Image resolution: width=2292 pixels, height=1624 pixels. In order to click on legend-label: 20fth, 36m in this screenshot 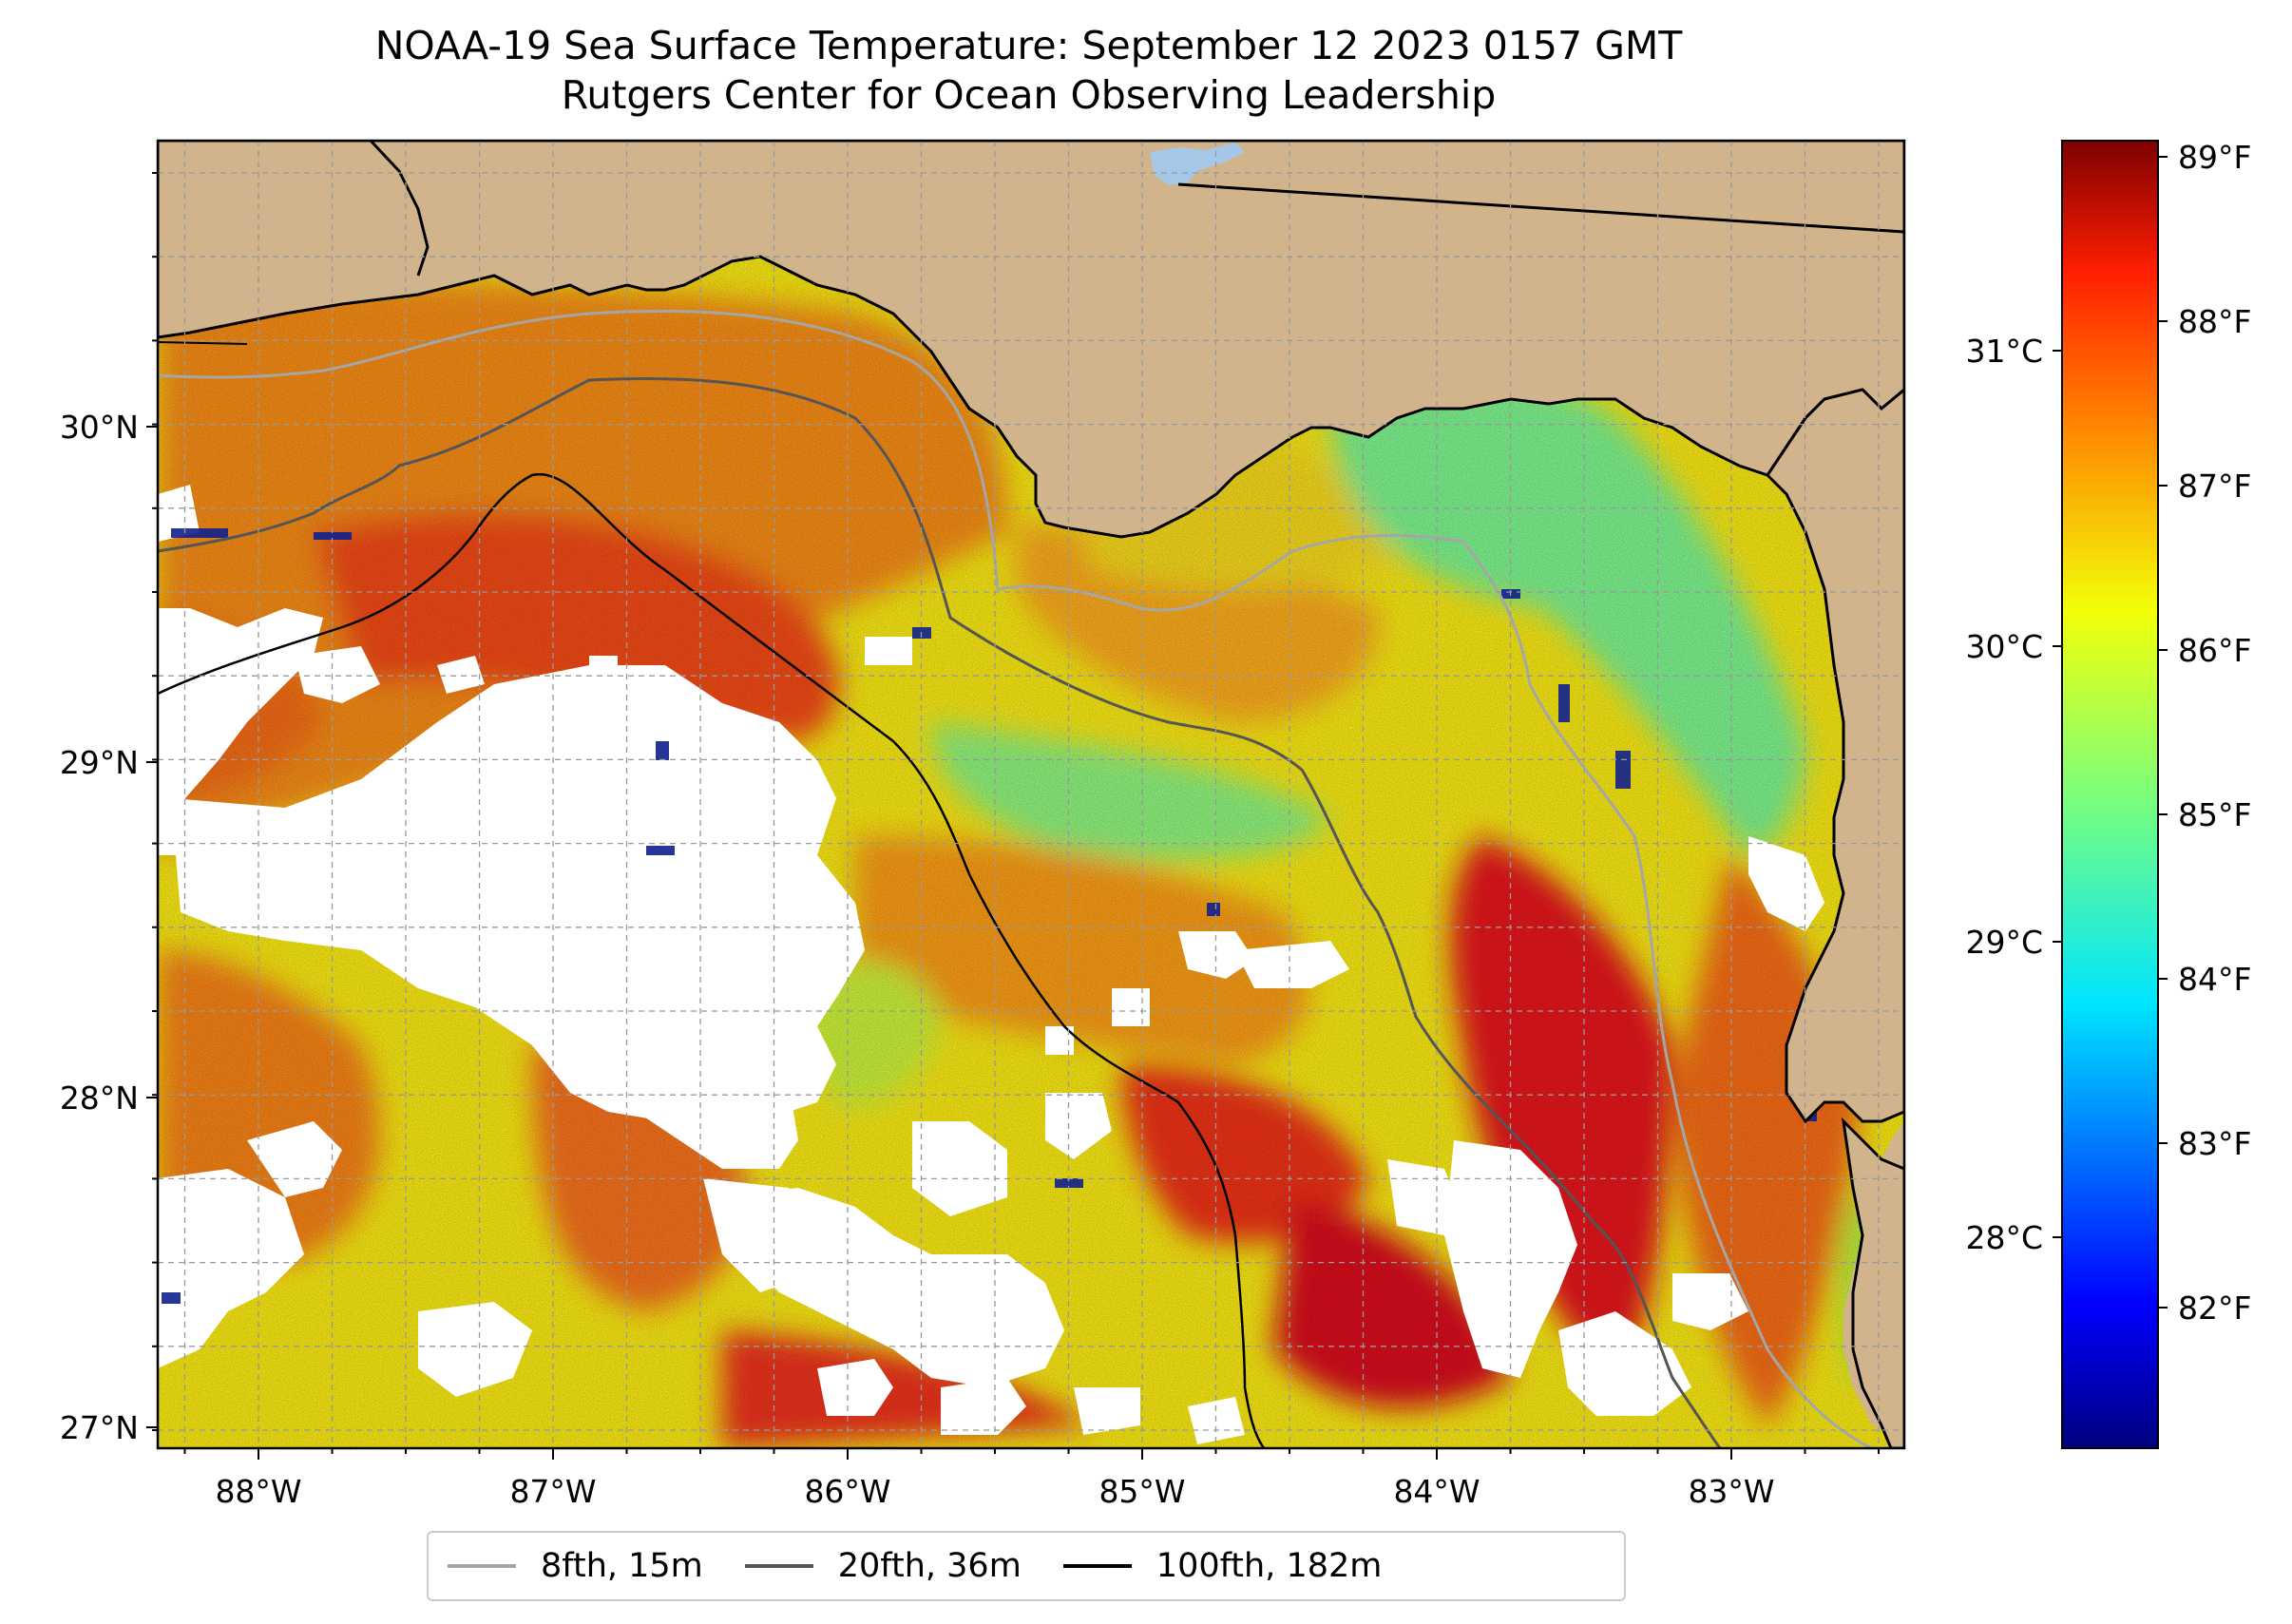, I will do `click(929, 1566)`.